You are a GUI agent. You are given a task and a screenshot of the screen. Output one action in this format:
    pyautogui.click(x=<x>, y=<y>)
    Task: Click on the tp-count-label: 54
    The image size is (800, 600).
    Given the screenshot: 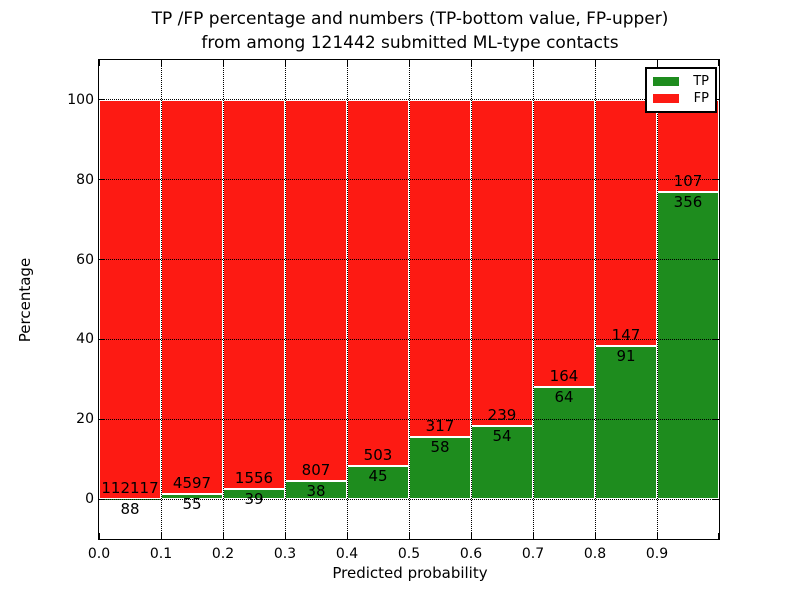 What is the action you would take?
    pyautogui.click(x=502, y=435)
    